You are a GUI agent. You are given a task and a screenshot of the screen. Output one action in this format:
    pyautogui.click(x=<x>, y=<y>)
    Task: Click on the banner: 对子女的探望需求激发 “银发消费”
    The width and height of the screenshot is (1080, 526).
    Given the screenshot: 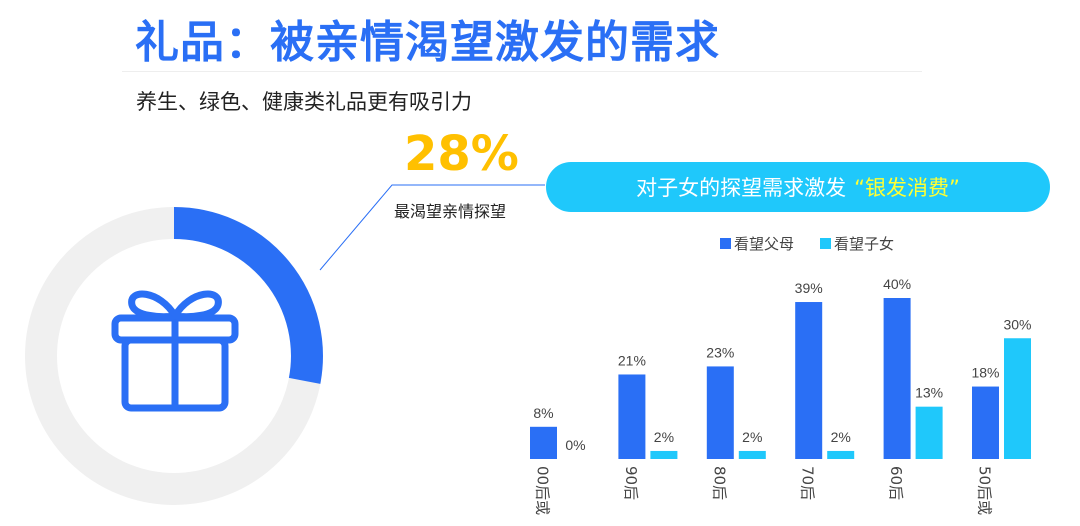 What is the action you would take?
    pyautogui.click(x=798, y=187)
    